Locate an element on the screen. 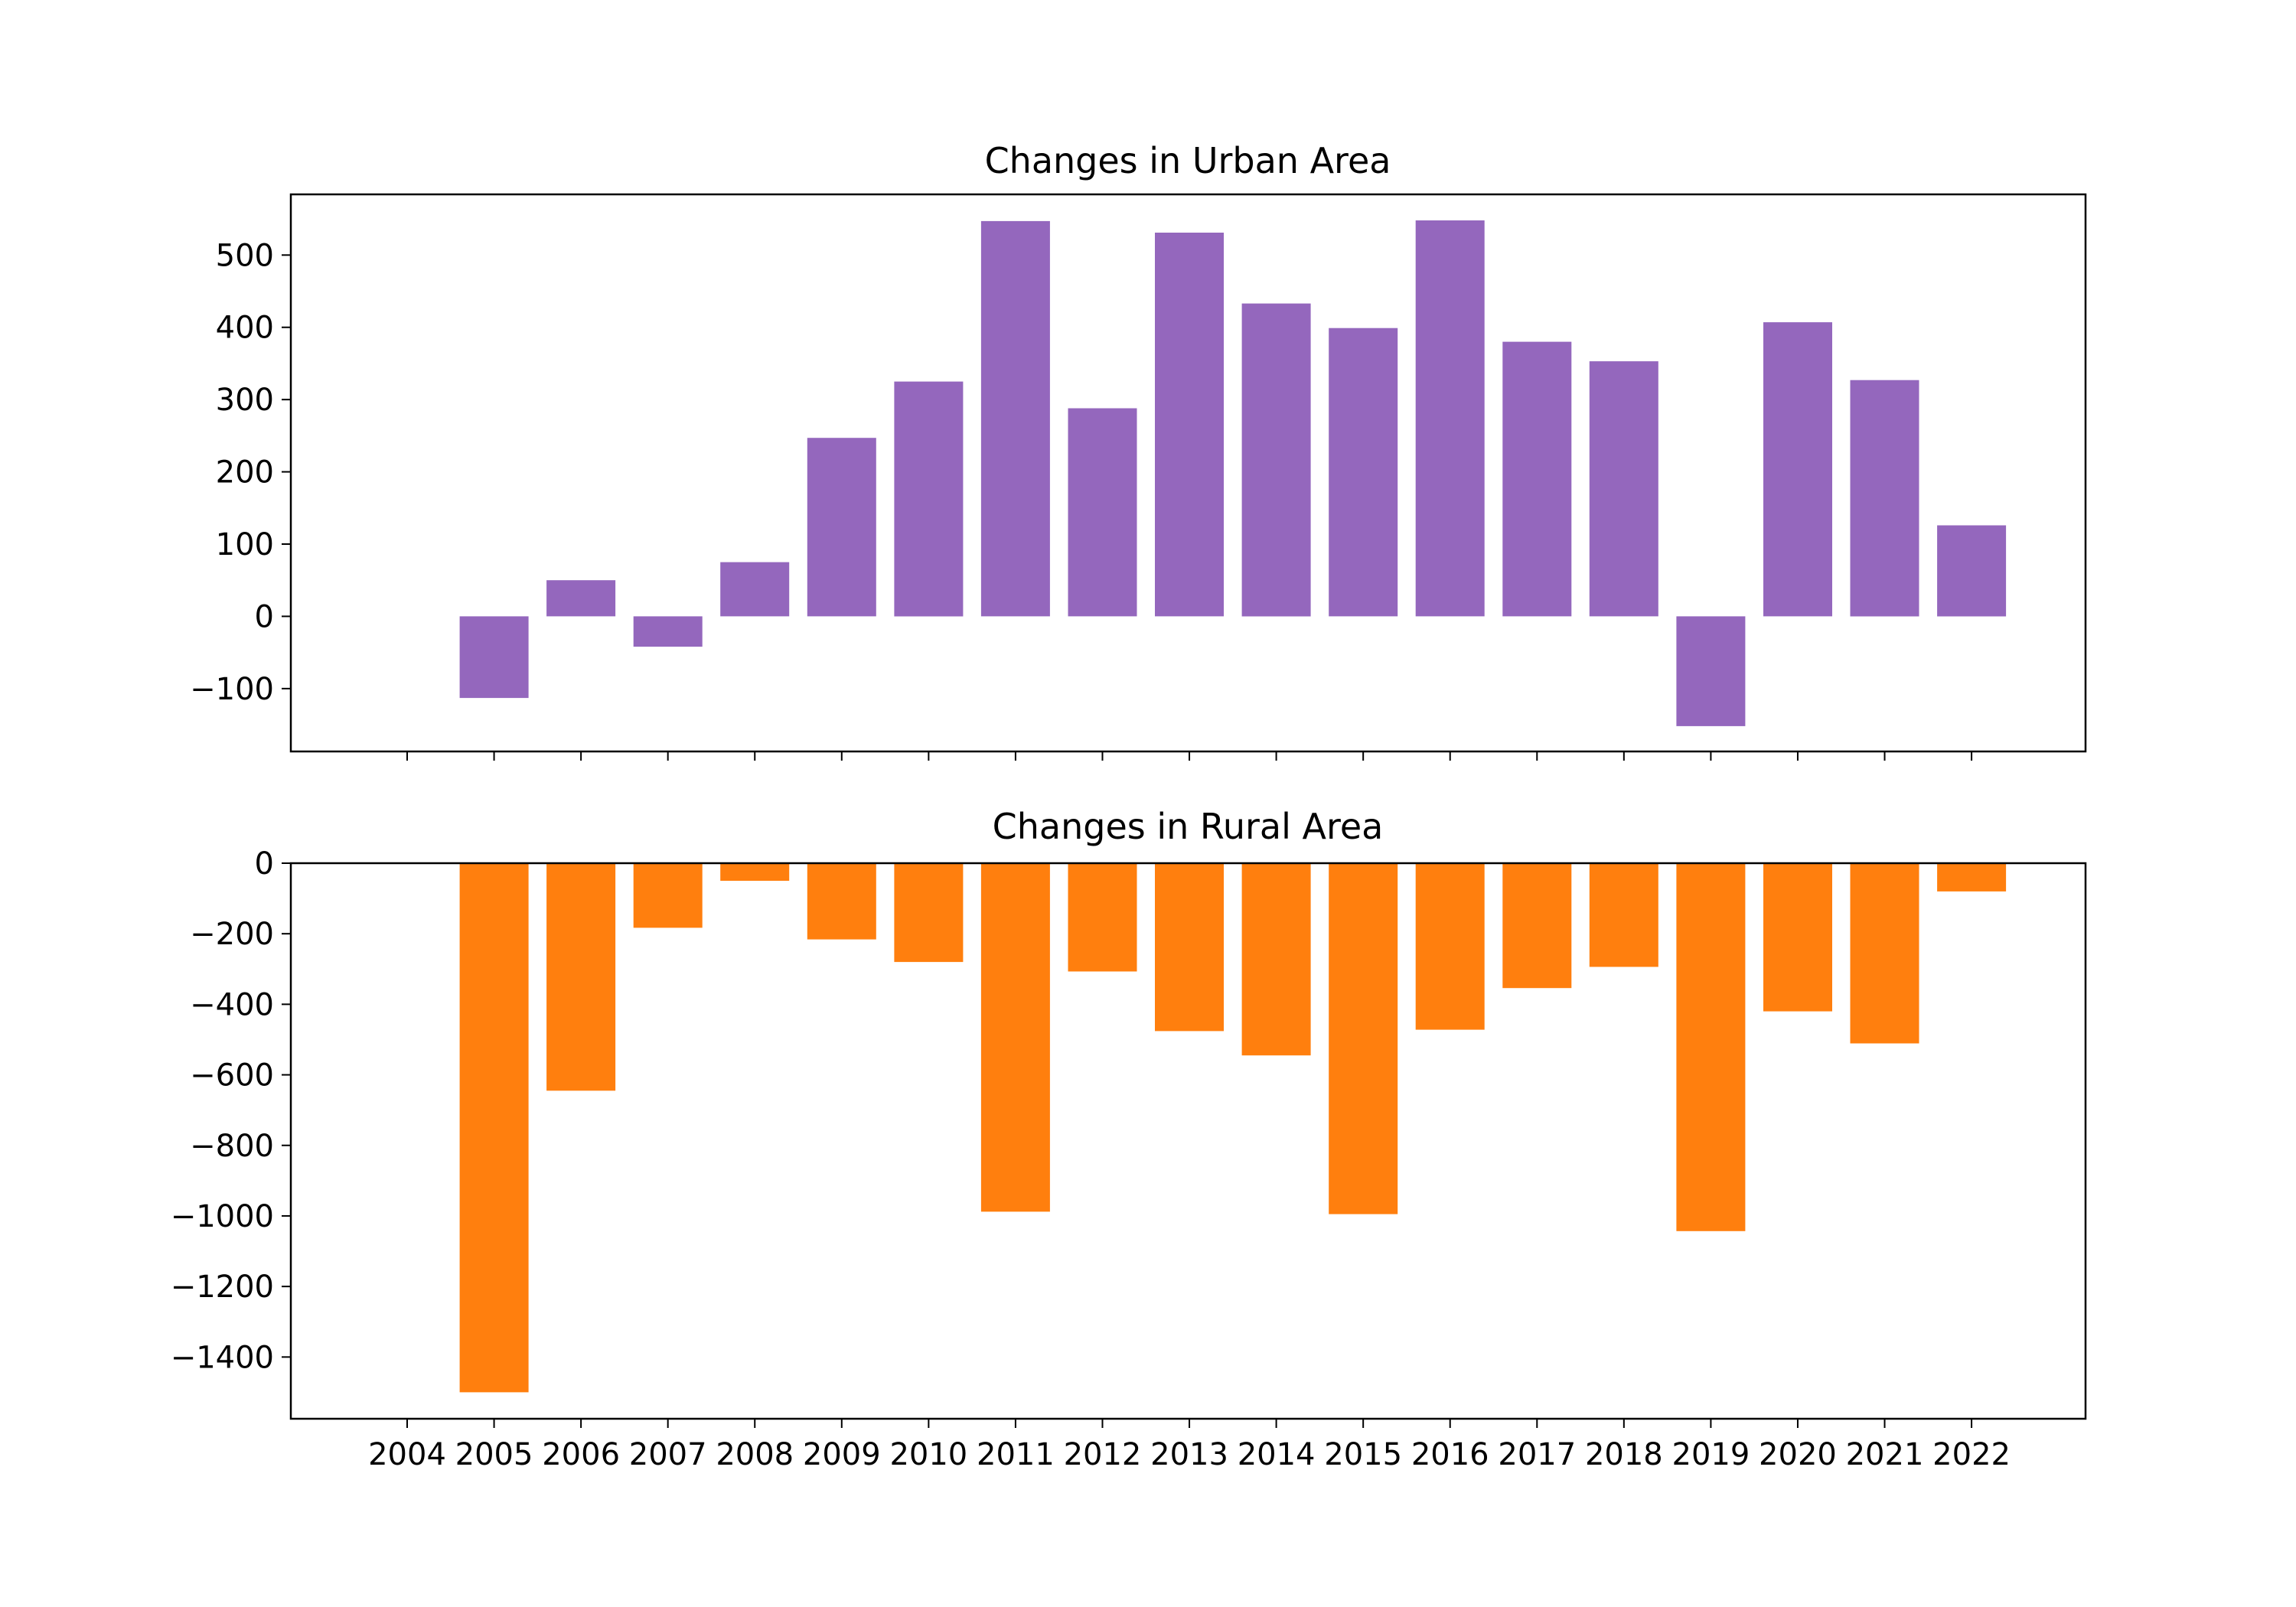  urban-y-axis: −100 0 100 200 300 400 500 is located at coordinates (240, 472).